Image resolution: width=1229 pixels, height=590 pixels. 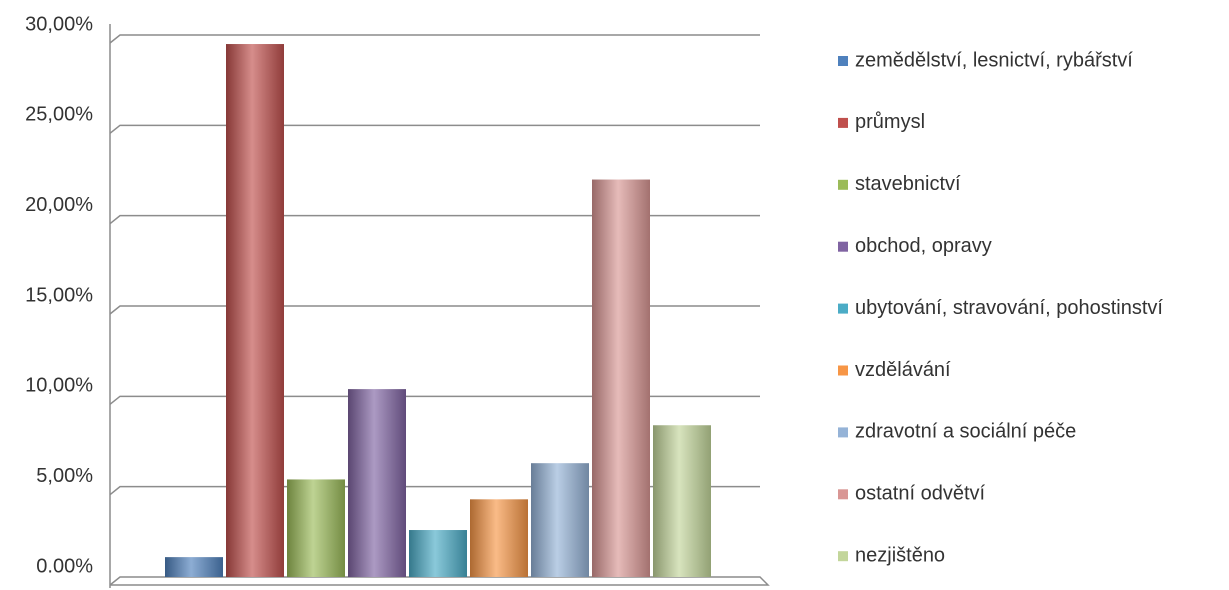 I want to click on y-tick-label: 15,00%, so click(x=59, y=295).